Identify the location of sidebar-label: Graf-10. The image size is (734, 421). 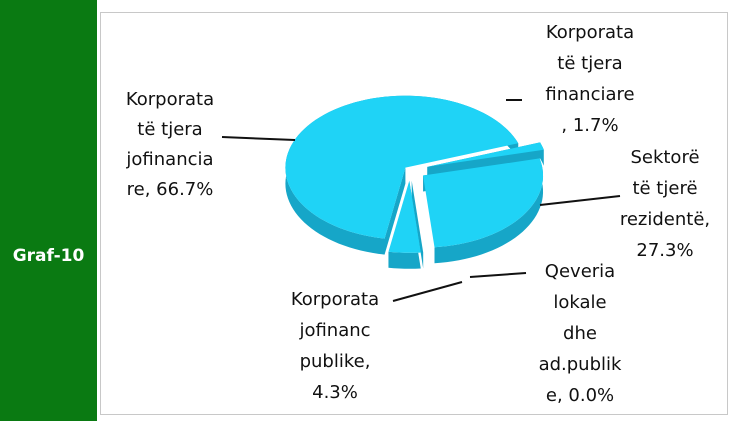
(48, 256).